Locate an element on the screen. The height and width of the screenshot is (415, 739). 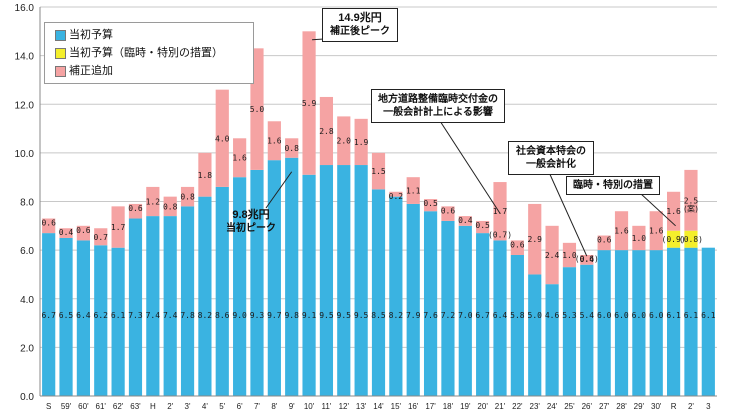
data-label-initial: 7.6 is located at coordinates (430, 315).